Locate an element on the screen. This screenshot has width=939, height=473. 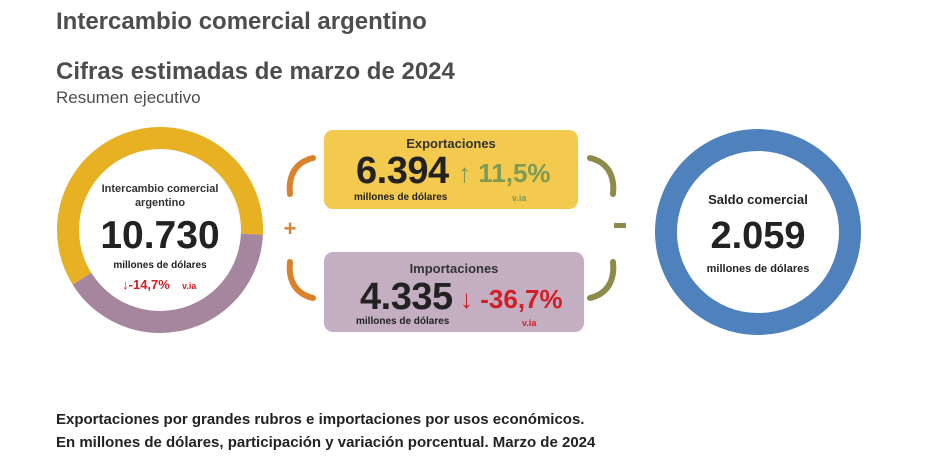
bracket-lower-right is located at coordinates (602, 280).